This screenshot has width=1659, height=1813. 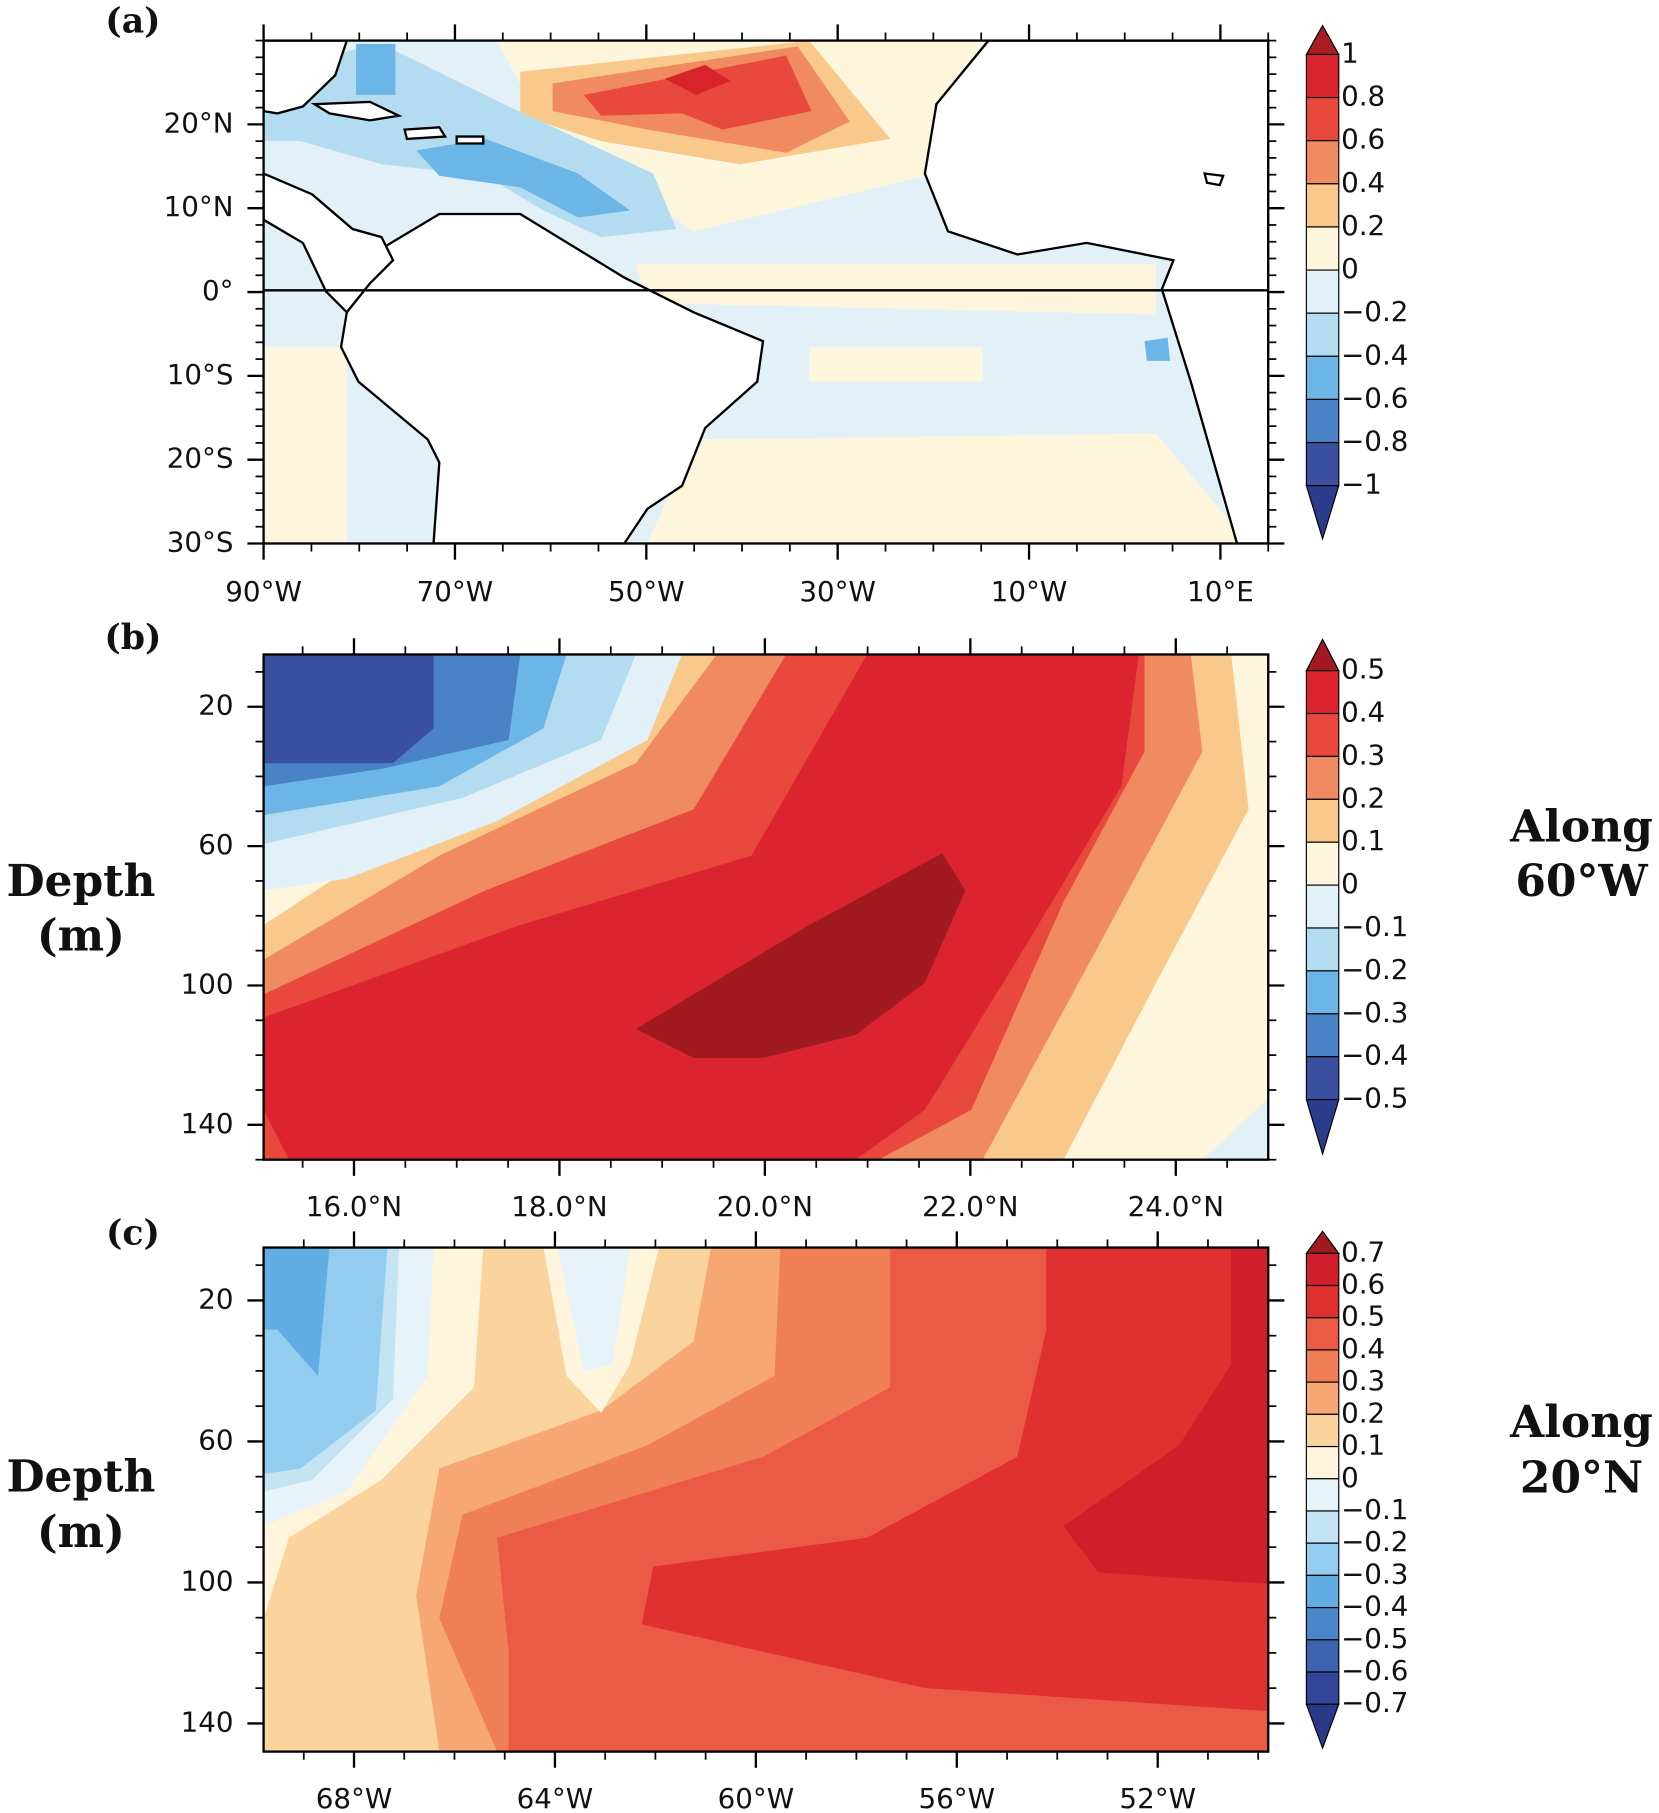 What do you see at coordinates (1374, 926) in the screenshot?
I see `colorbar-label: −0.1` at bounding box center [1374, 926].